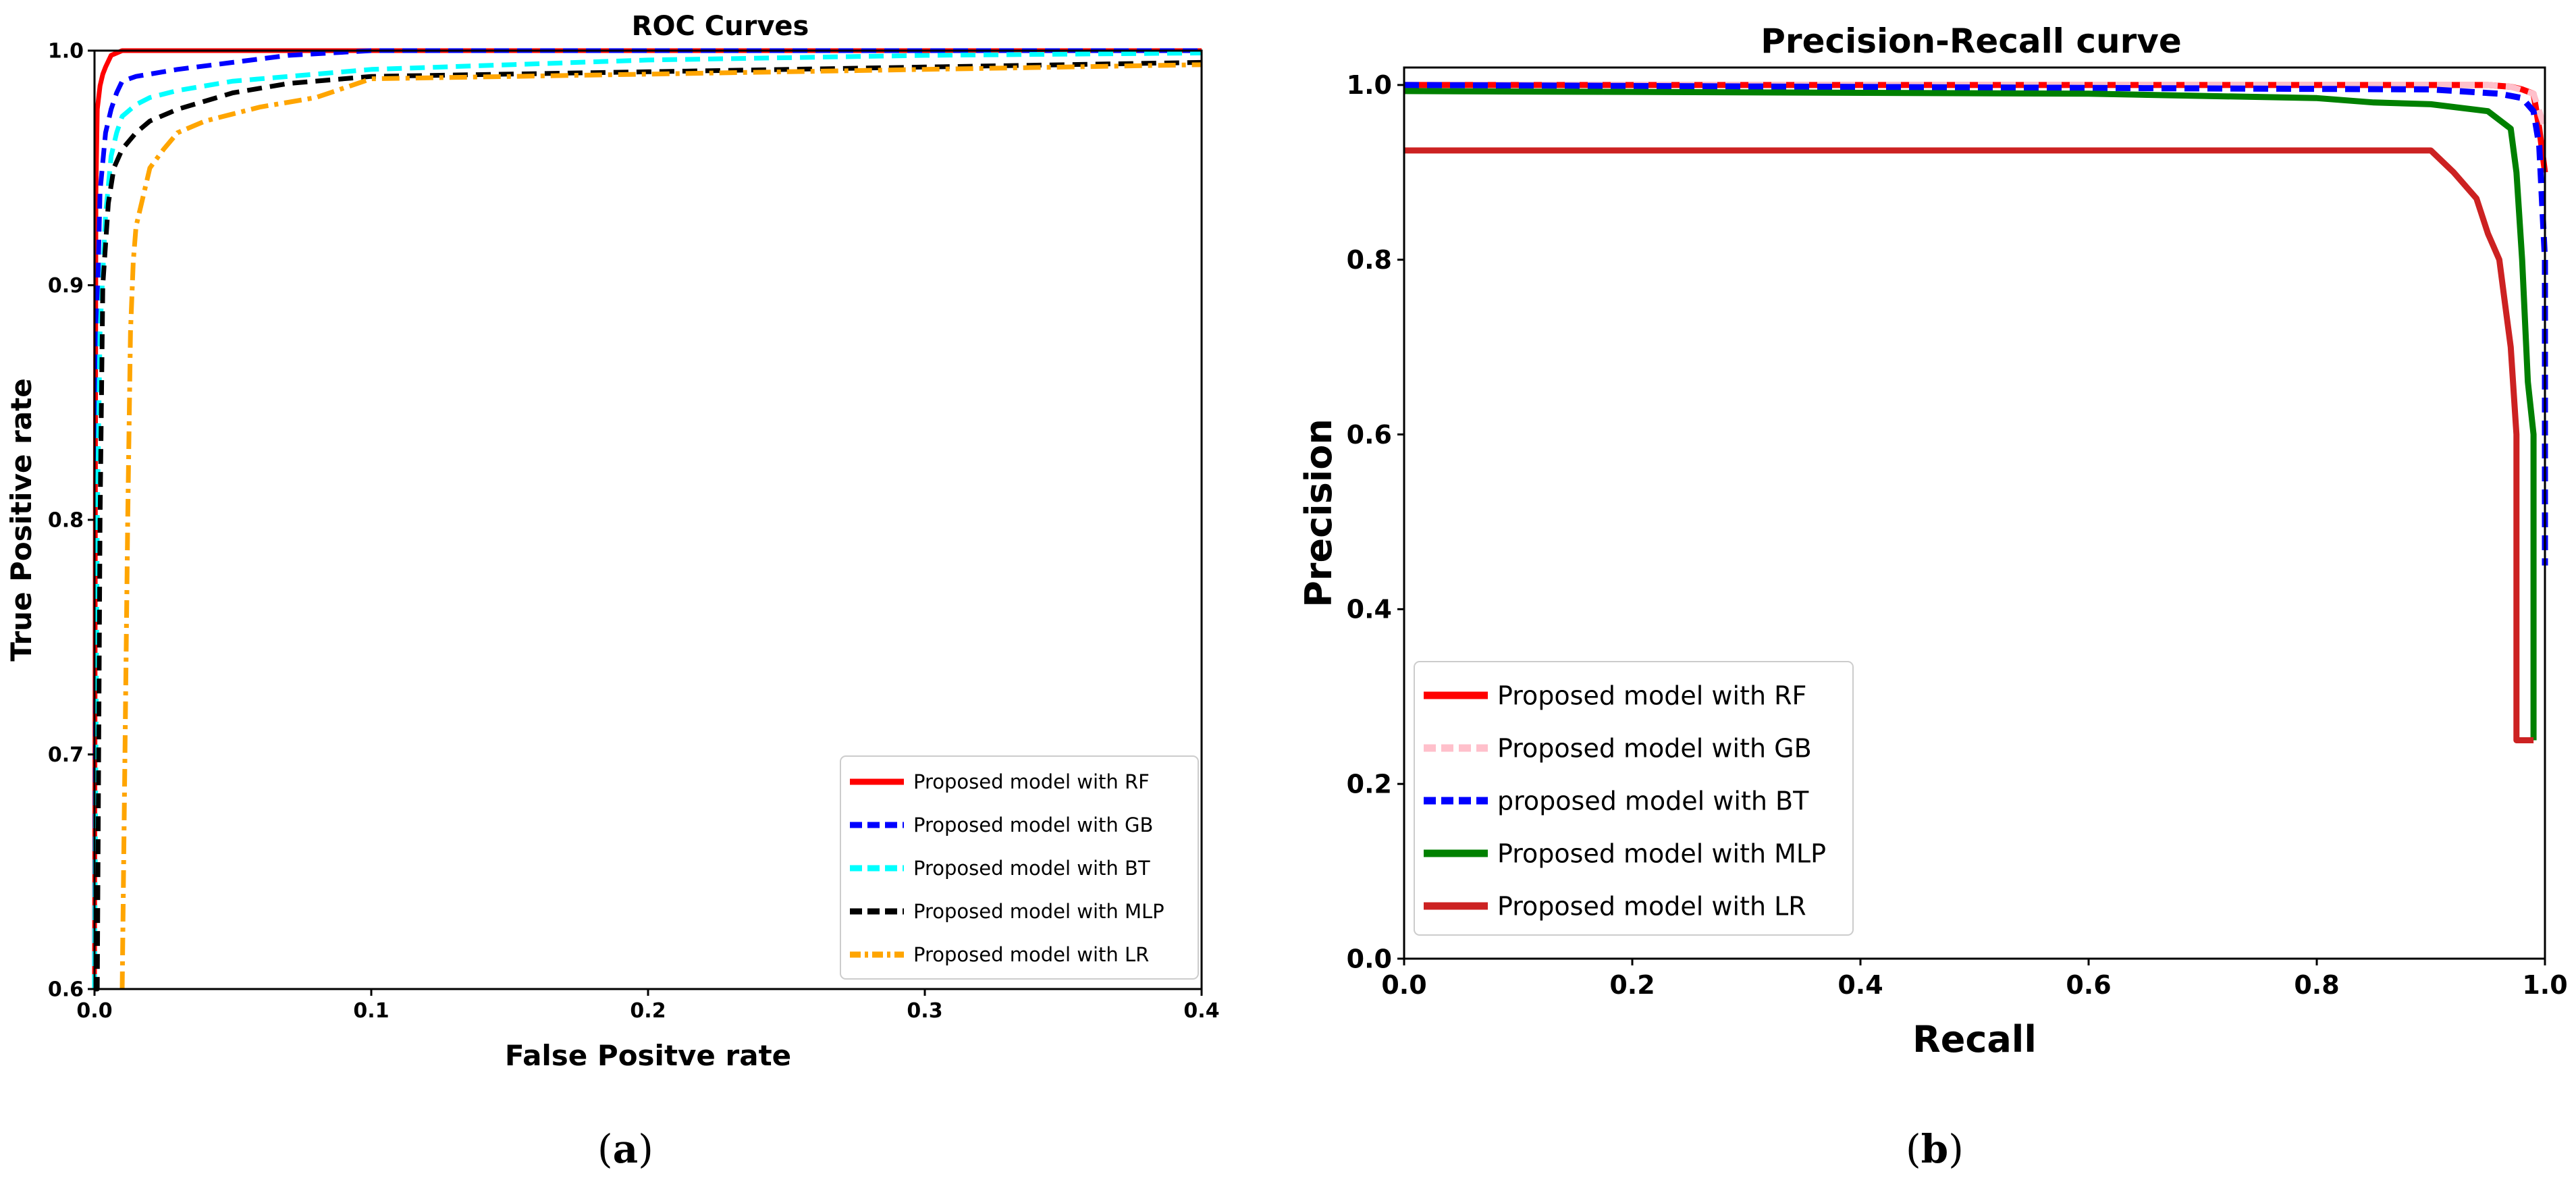  What do you see at coordinates (1369, 959) in the screenshot?
I see `pr-y-tick-label: 0.0` at bounding box center [1369, 959].